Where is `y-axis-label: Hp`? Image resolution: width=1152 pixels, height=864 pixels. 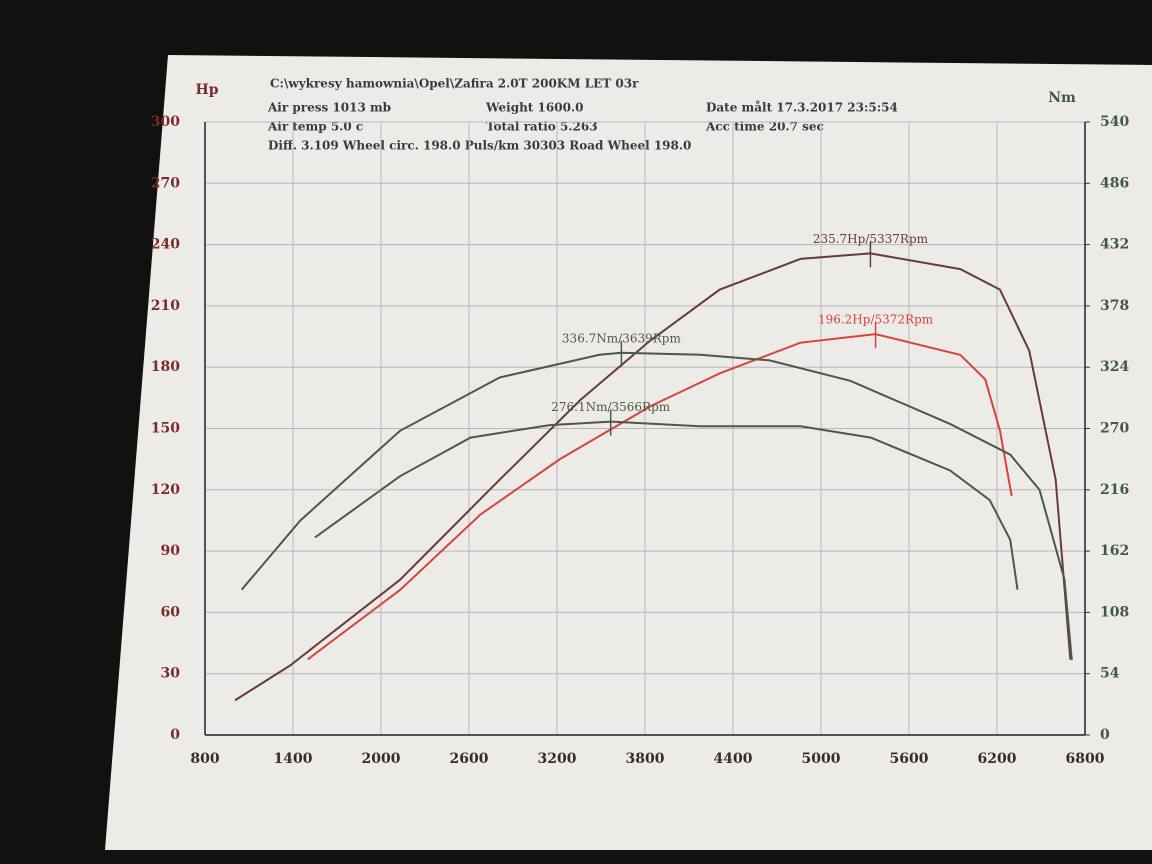 y-axis-label: Hp is located at coordinates (206, 90).